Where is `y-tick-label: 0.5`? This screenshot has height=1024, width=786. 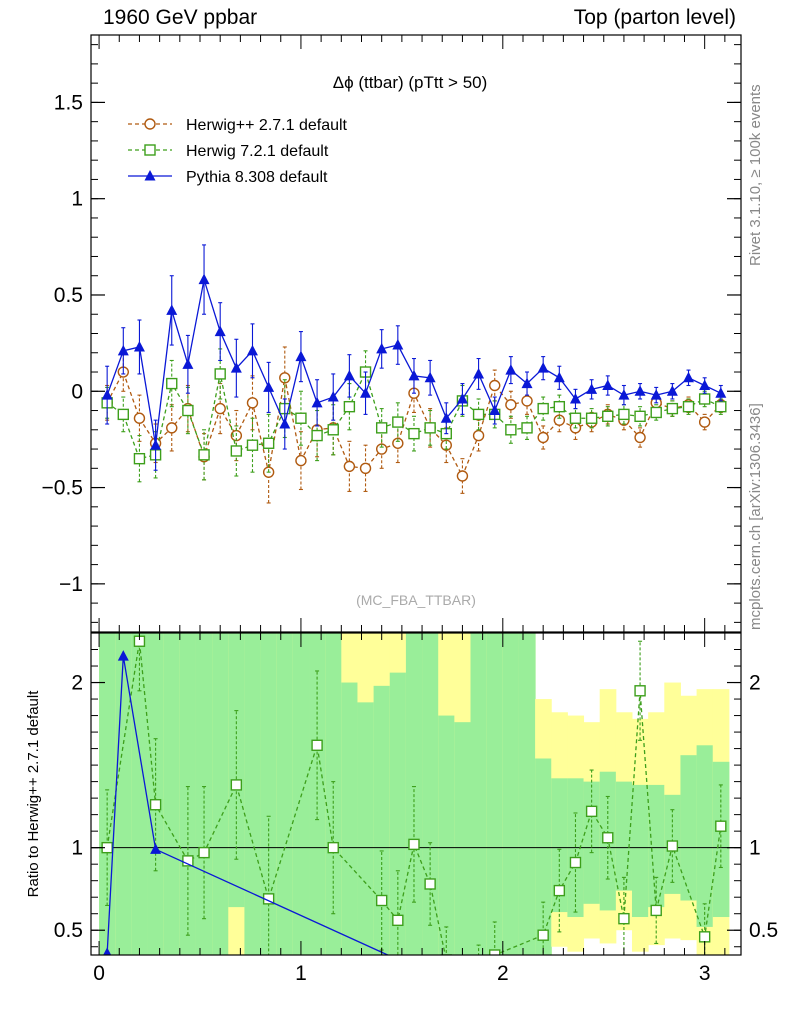
y-tick-label: 0.5 is located at coordinates (68, 930).